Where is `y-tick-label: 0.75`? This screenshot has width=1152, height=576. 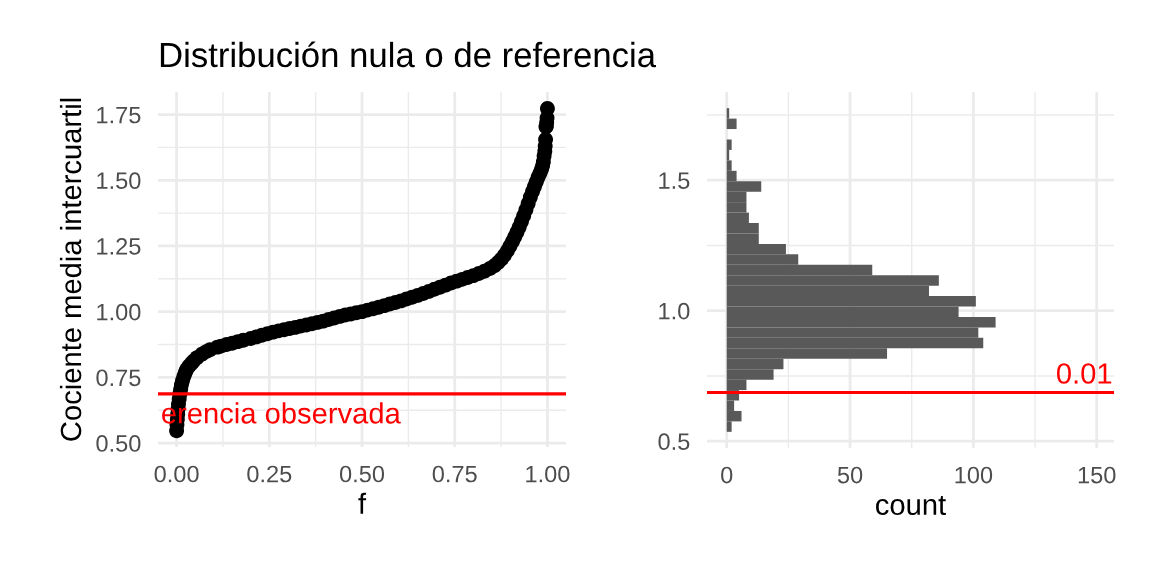
y-tick-label: 0.75 is located at coordinates (118, 378).